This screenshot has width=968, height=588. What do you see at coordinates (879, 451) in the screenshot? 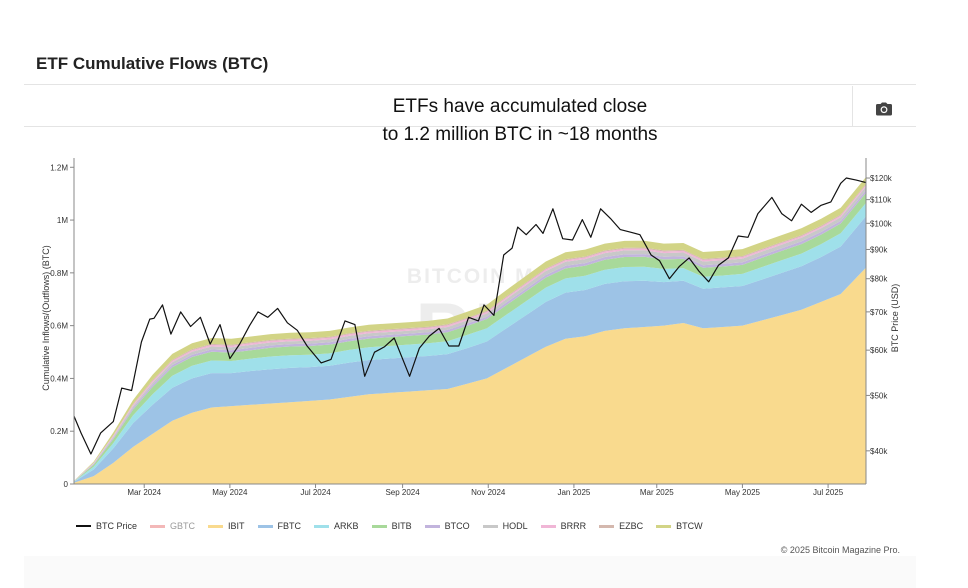
I see `y2-tick-label: $40k` at bounding box center [879, 451].